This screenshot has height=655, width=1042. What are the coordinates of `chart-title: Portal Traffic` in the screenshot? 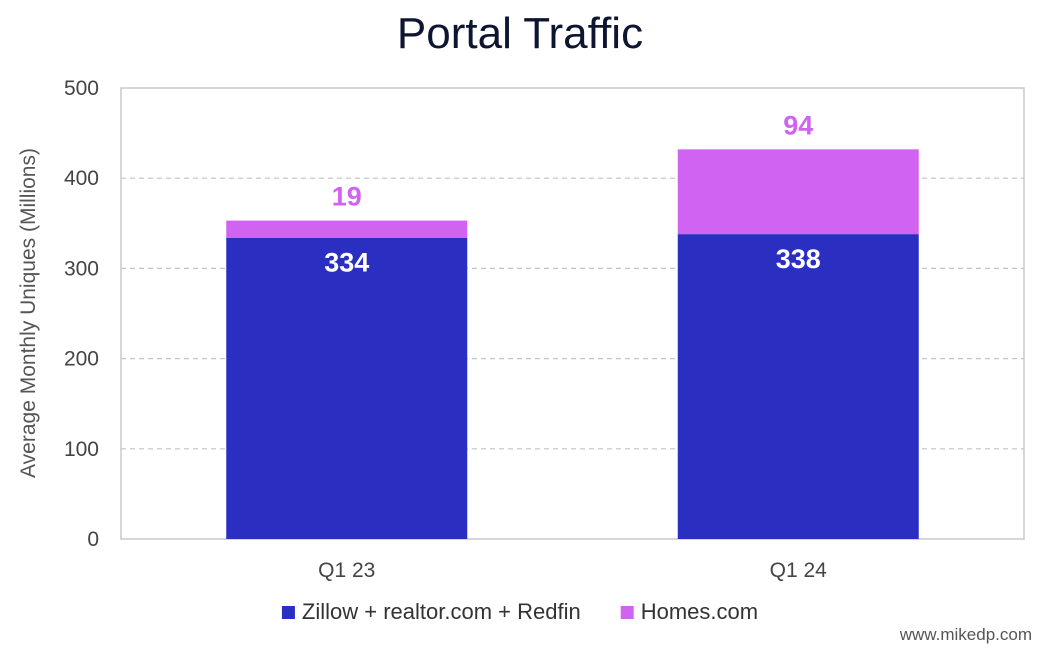 It's located at (520, 33).